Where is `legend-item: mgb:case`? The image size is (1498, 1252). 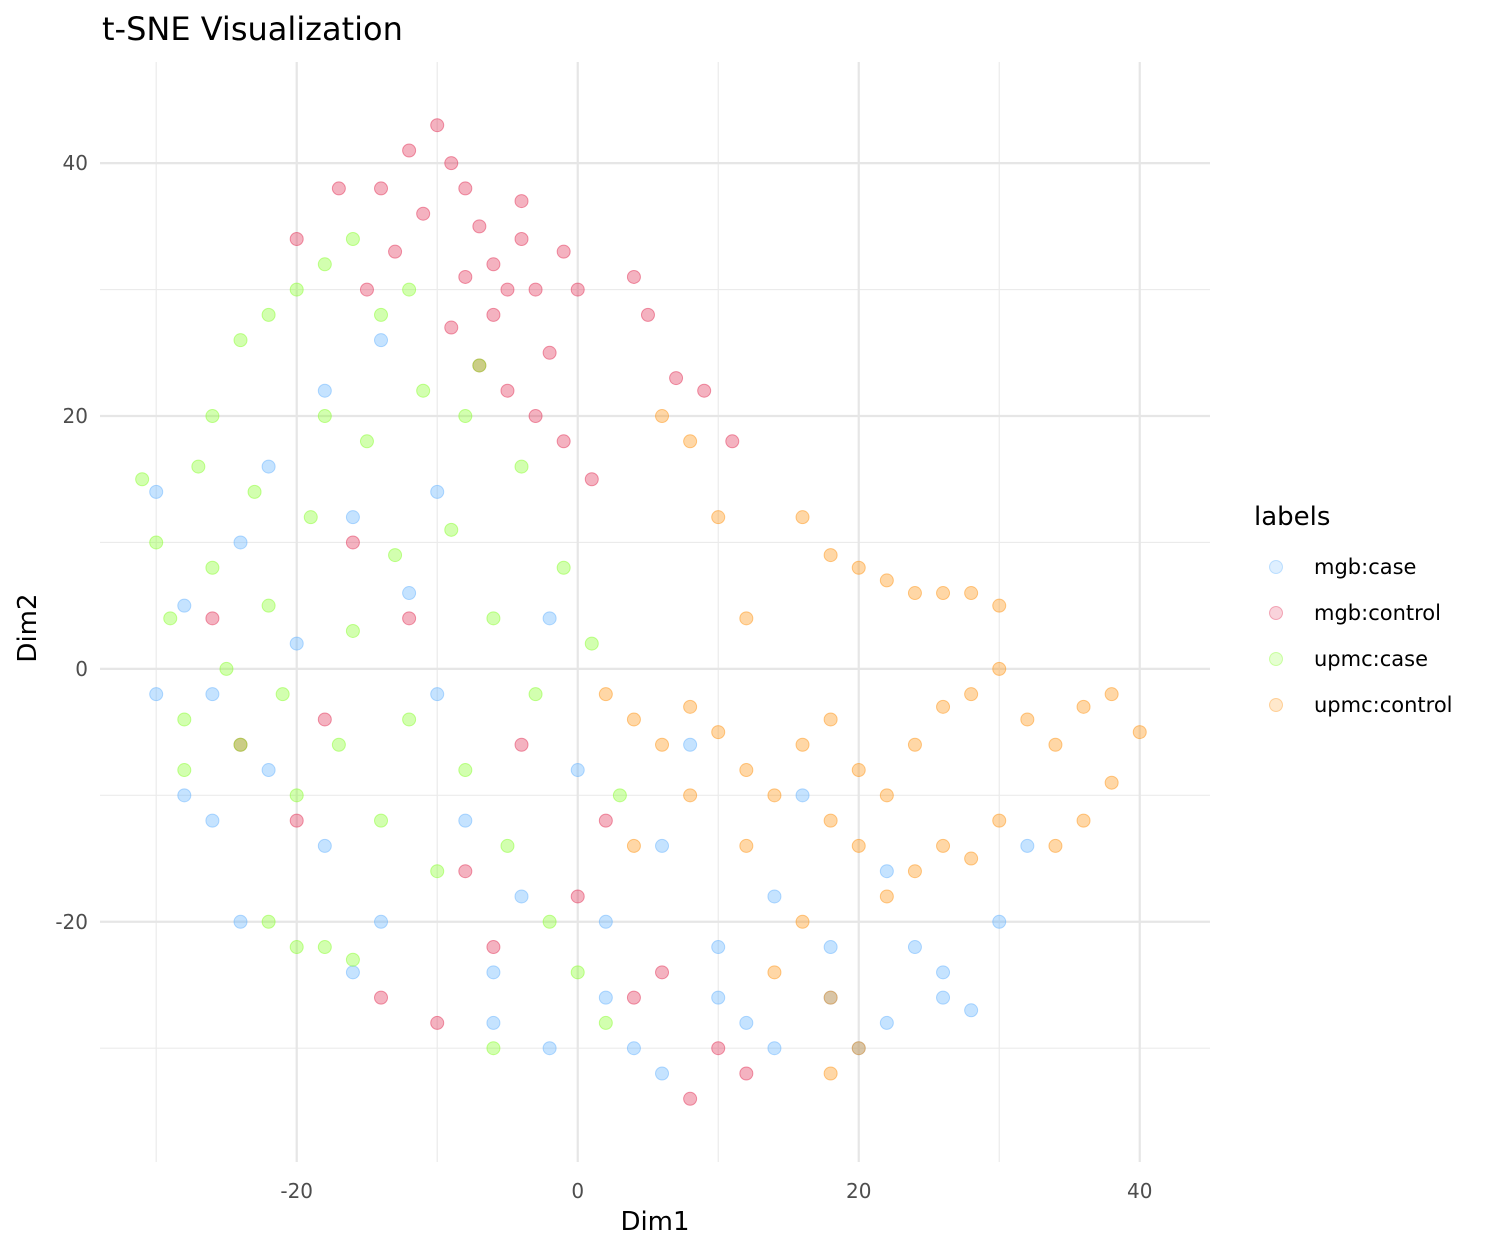 legend-item: mgb:case is located at coordinates (1342, 567).